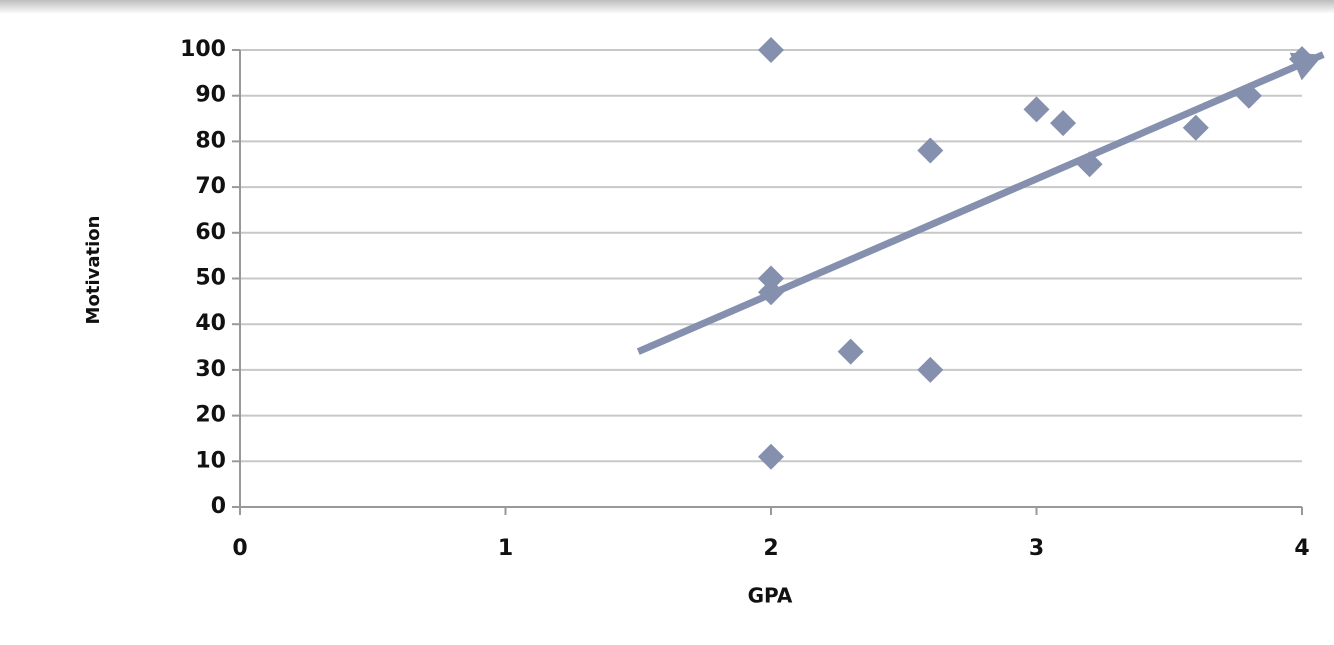 This screenshot has width=1334, height=645. Describe the element at coordinates (1306, 66) in the screenshot. I see `trendline-arrowhead` at that location.